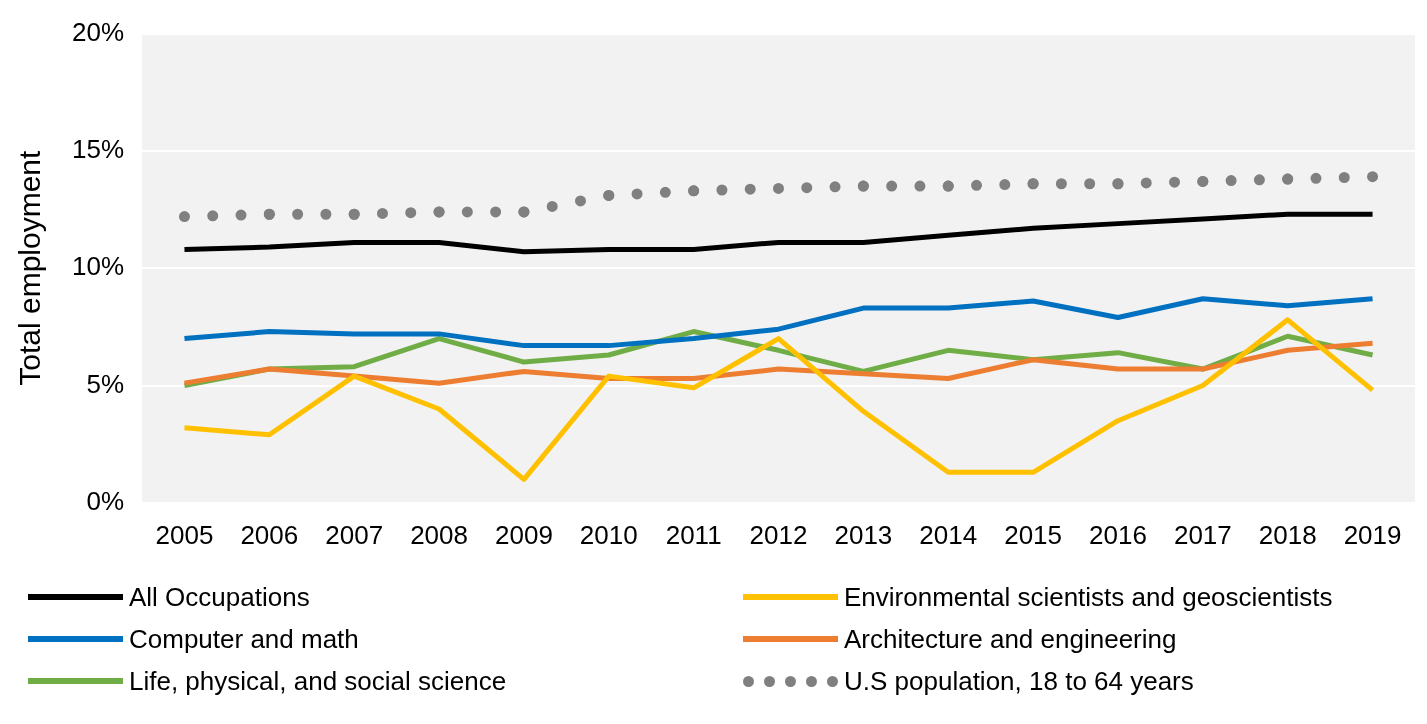 This screenshot has width=1427, height=724. I want to click on x-tick-label: 2014, so click(948, 534).